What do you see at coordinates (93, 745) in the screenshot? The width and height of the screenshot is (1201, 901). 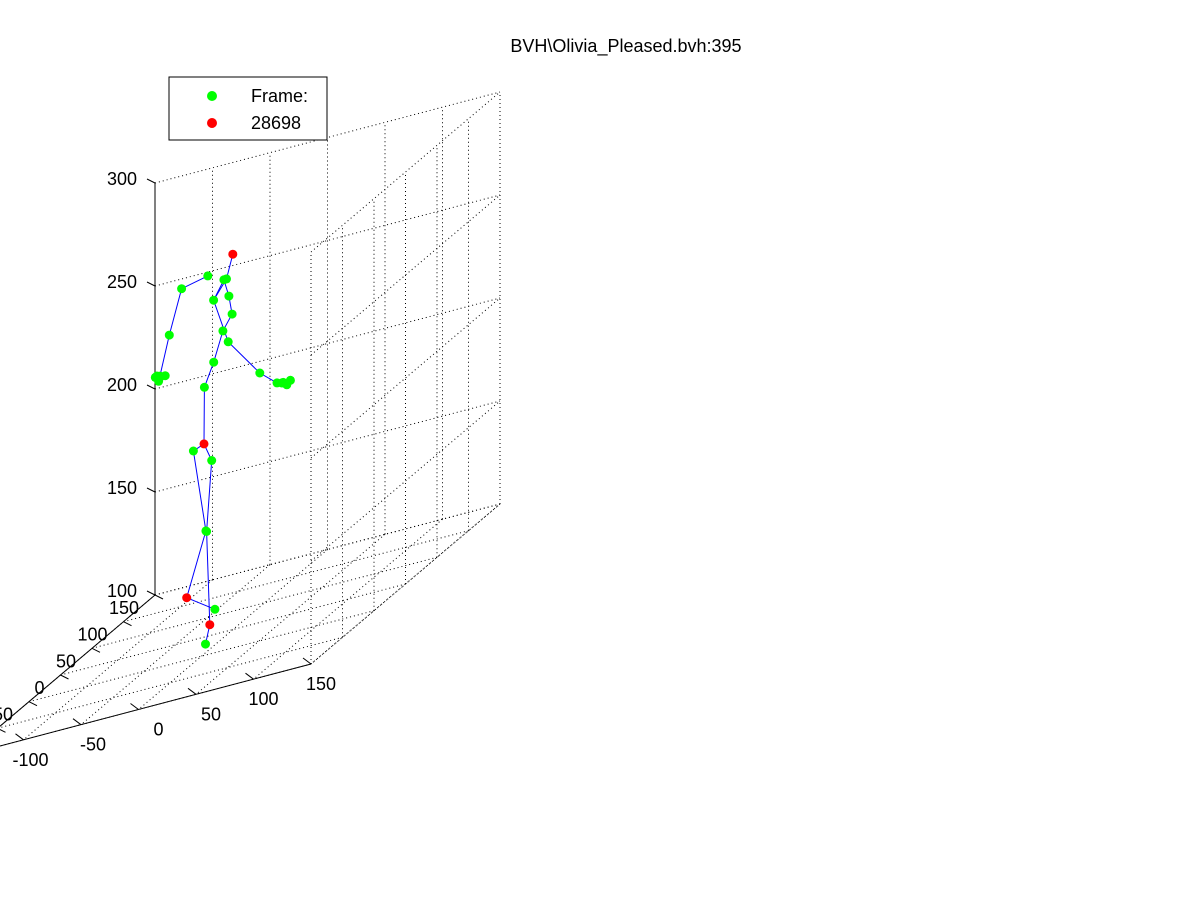 I see `x-tick-label: -50` at bounding box center [93, 745].